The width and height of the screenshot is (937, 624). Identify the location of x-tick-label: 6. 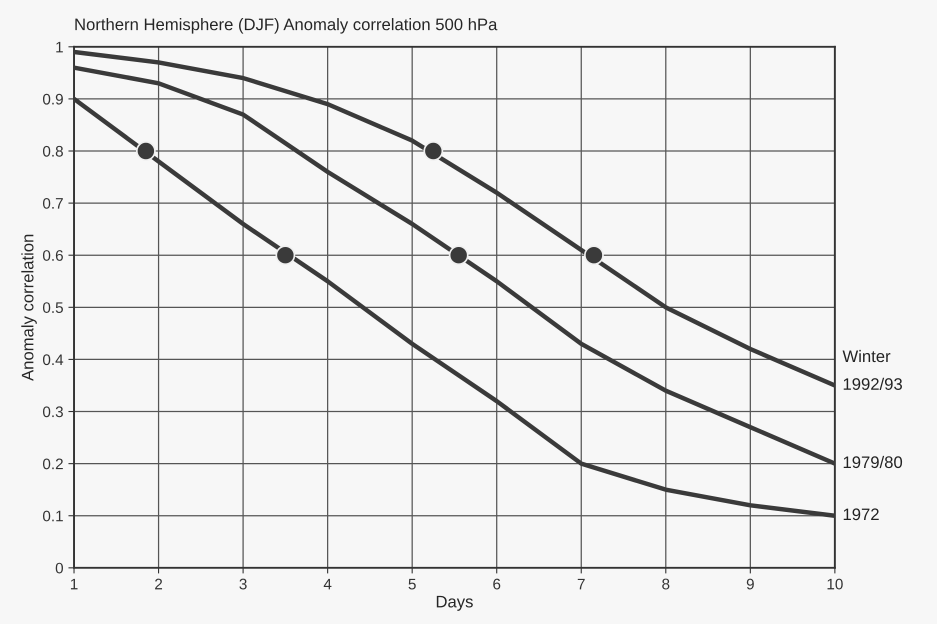
(496, 584).